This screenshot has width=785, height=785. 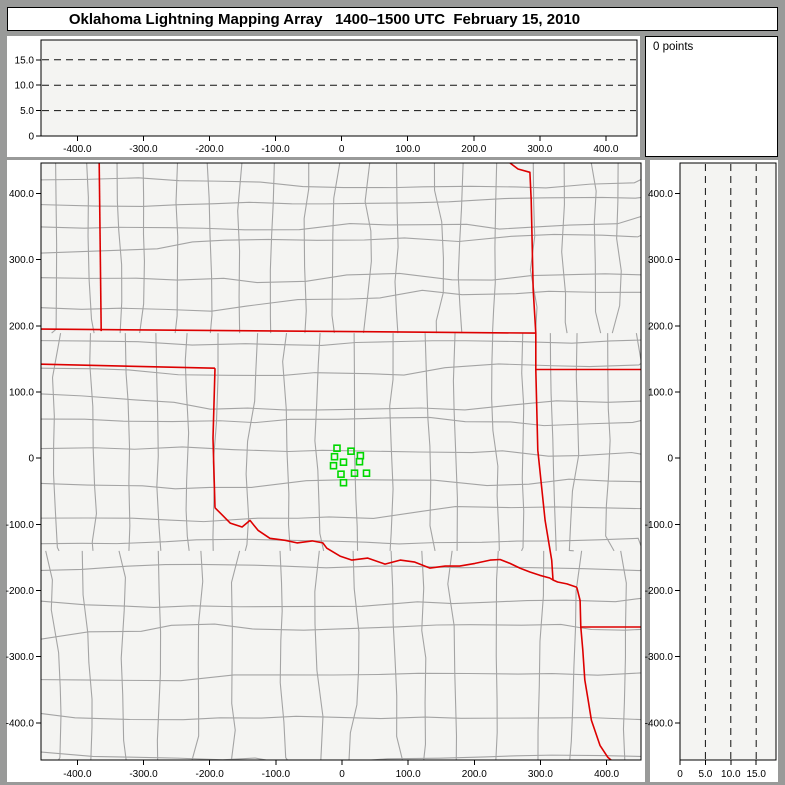 I want to click on y-tick-label: 10.0, so click(x=25, y=86).